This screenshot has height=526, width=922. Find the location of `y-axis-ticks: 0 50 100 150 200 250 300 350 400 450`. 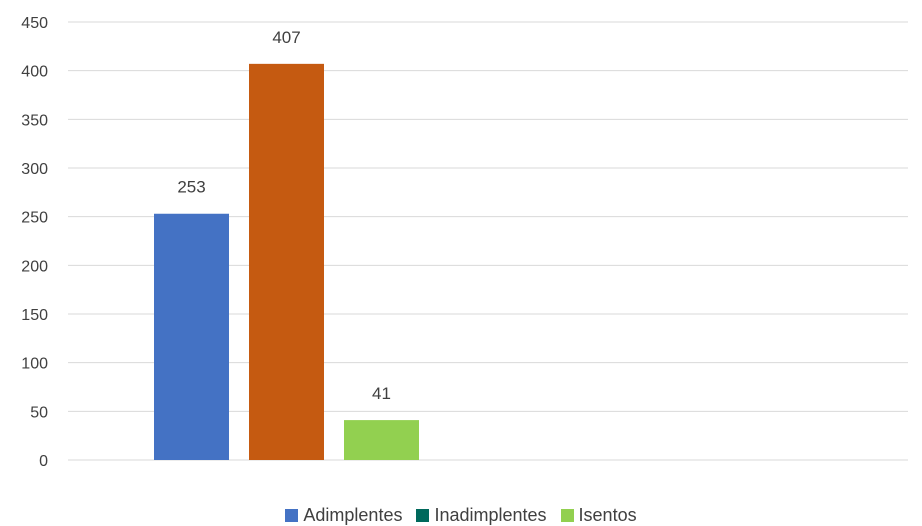

y-axis-ticks: 0 50 100 150 200 250 300 350 400 450 is located at coordinates (34, 242).